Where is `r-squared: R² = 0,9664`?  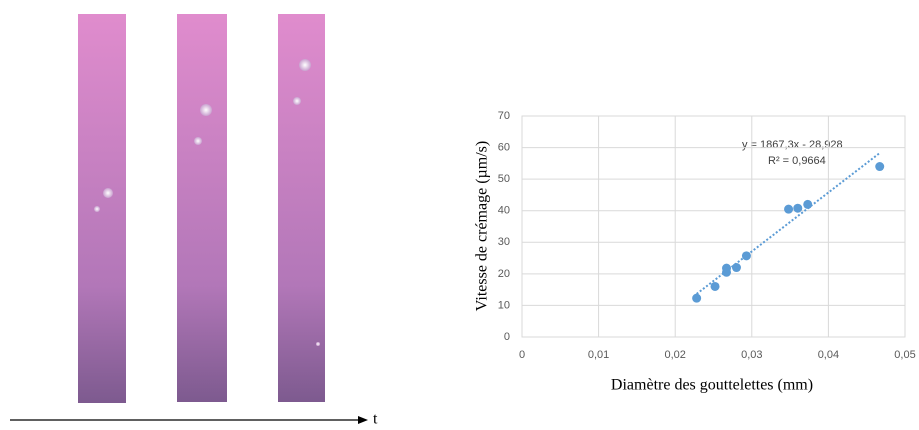 r-squared: R² = 0,9664 is located at coordinates (797, 161).